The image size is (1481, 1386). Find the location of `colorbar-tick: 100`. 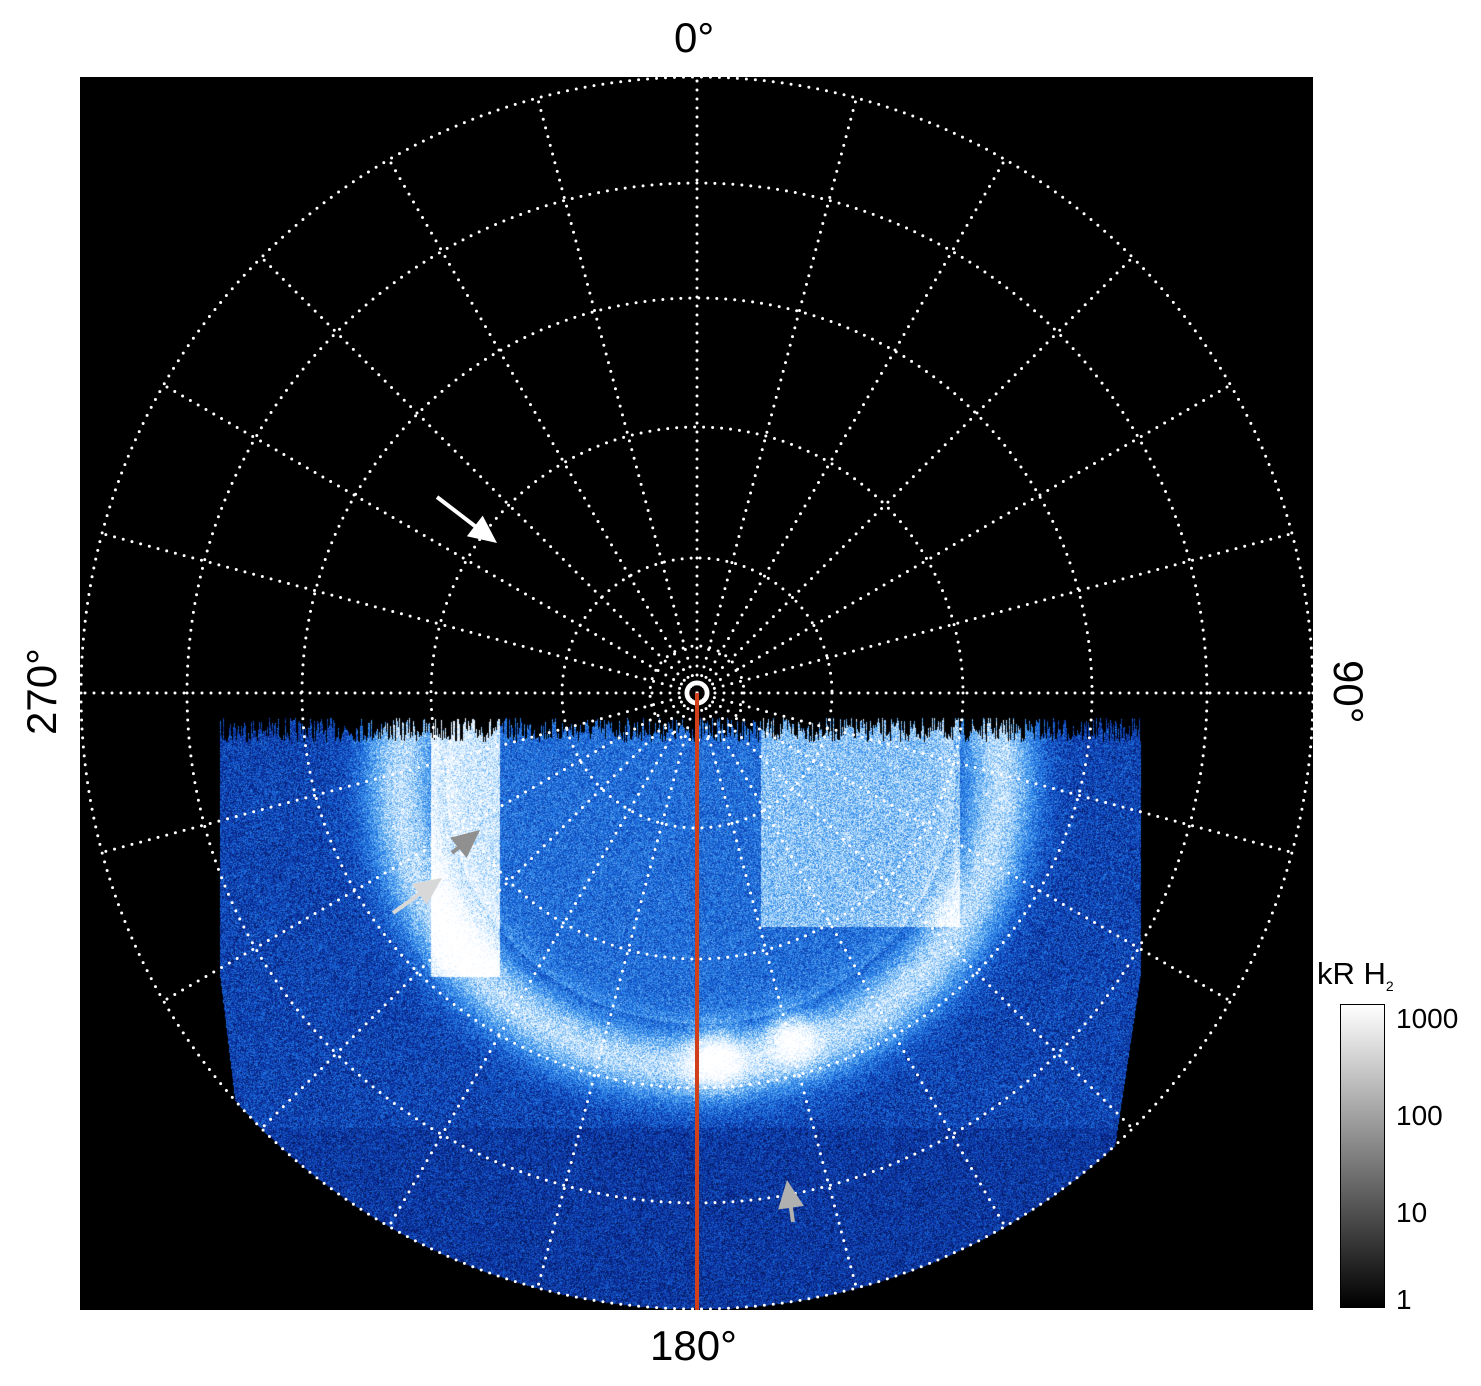

colorbar-tick: 100 is located at coordinates (1419, 1115).